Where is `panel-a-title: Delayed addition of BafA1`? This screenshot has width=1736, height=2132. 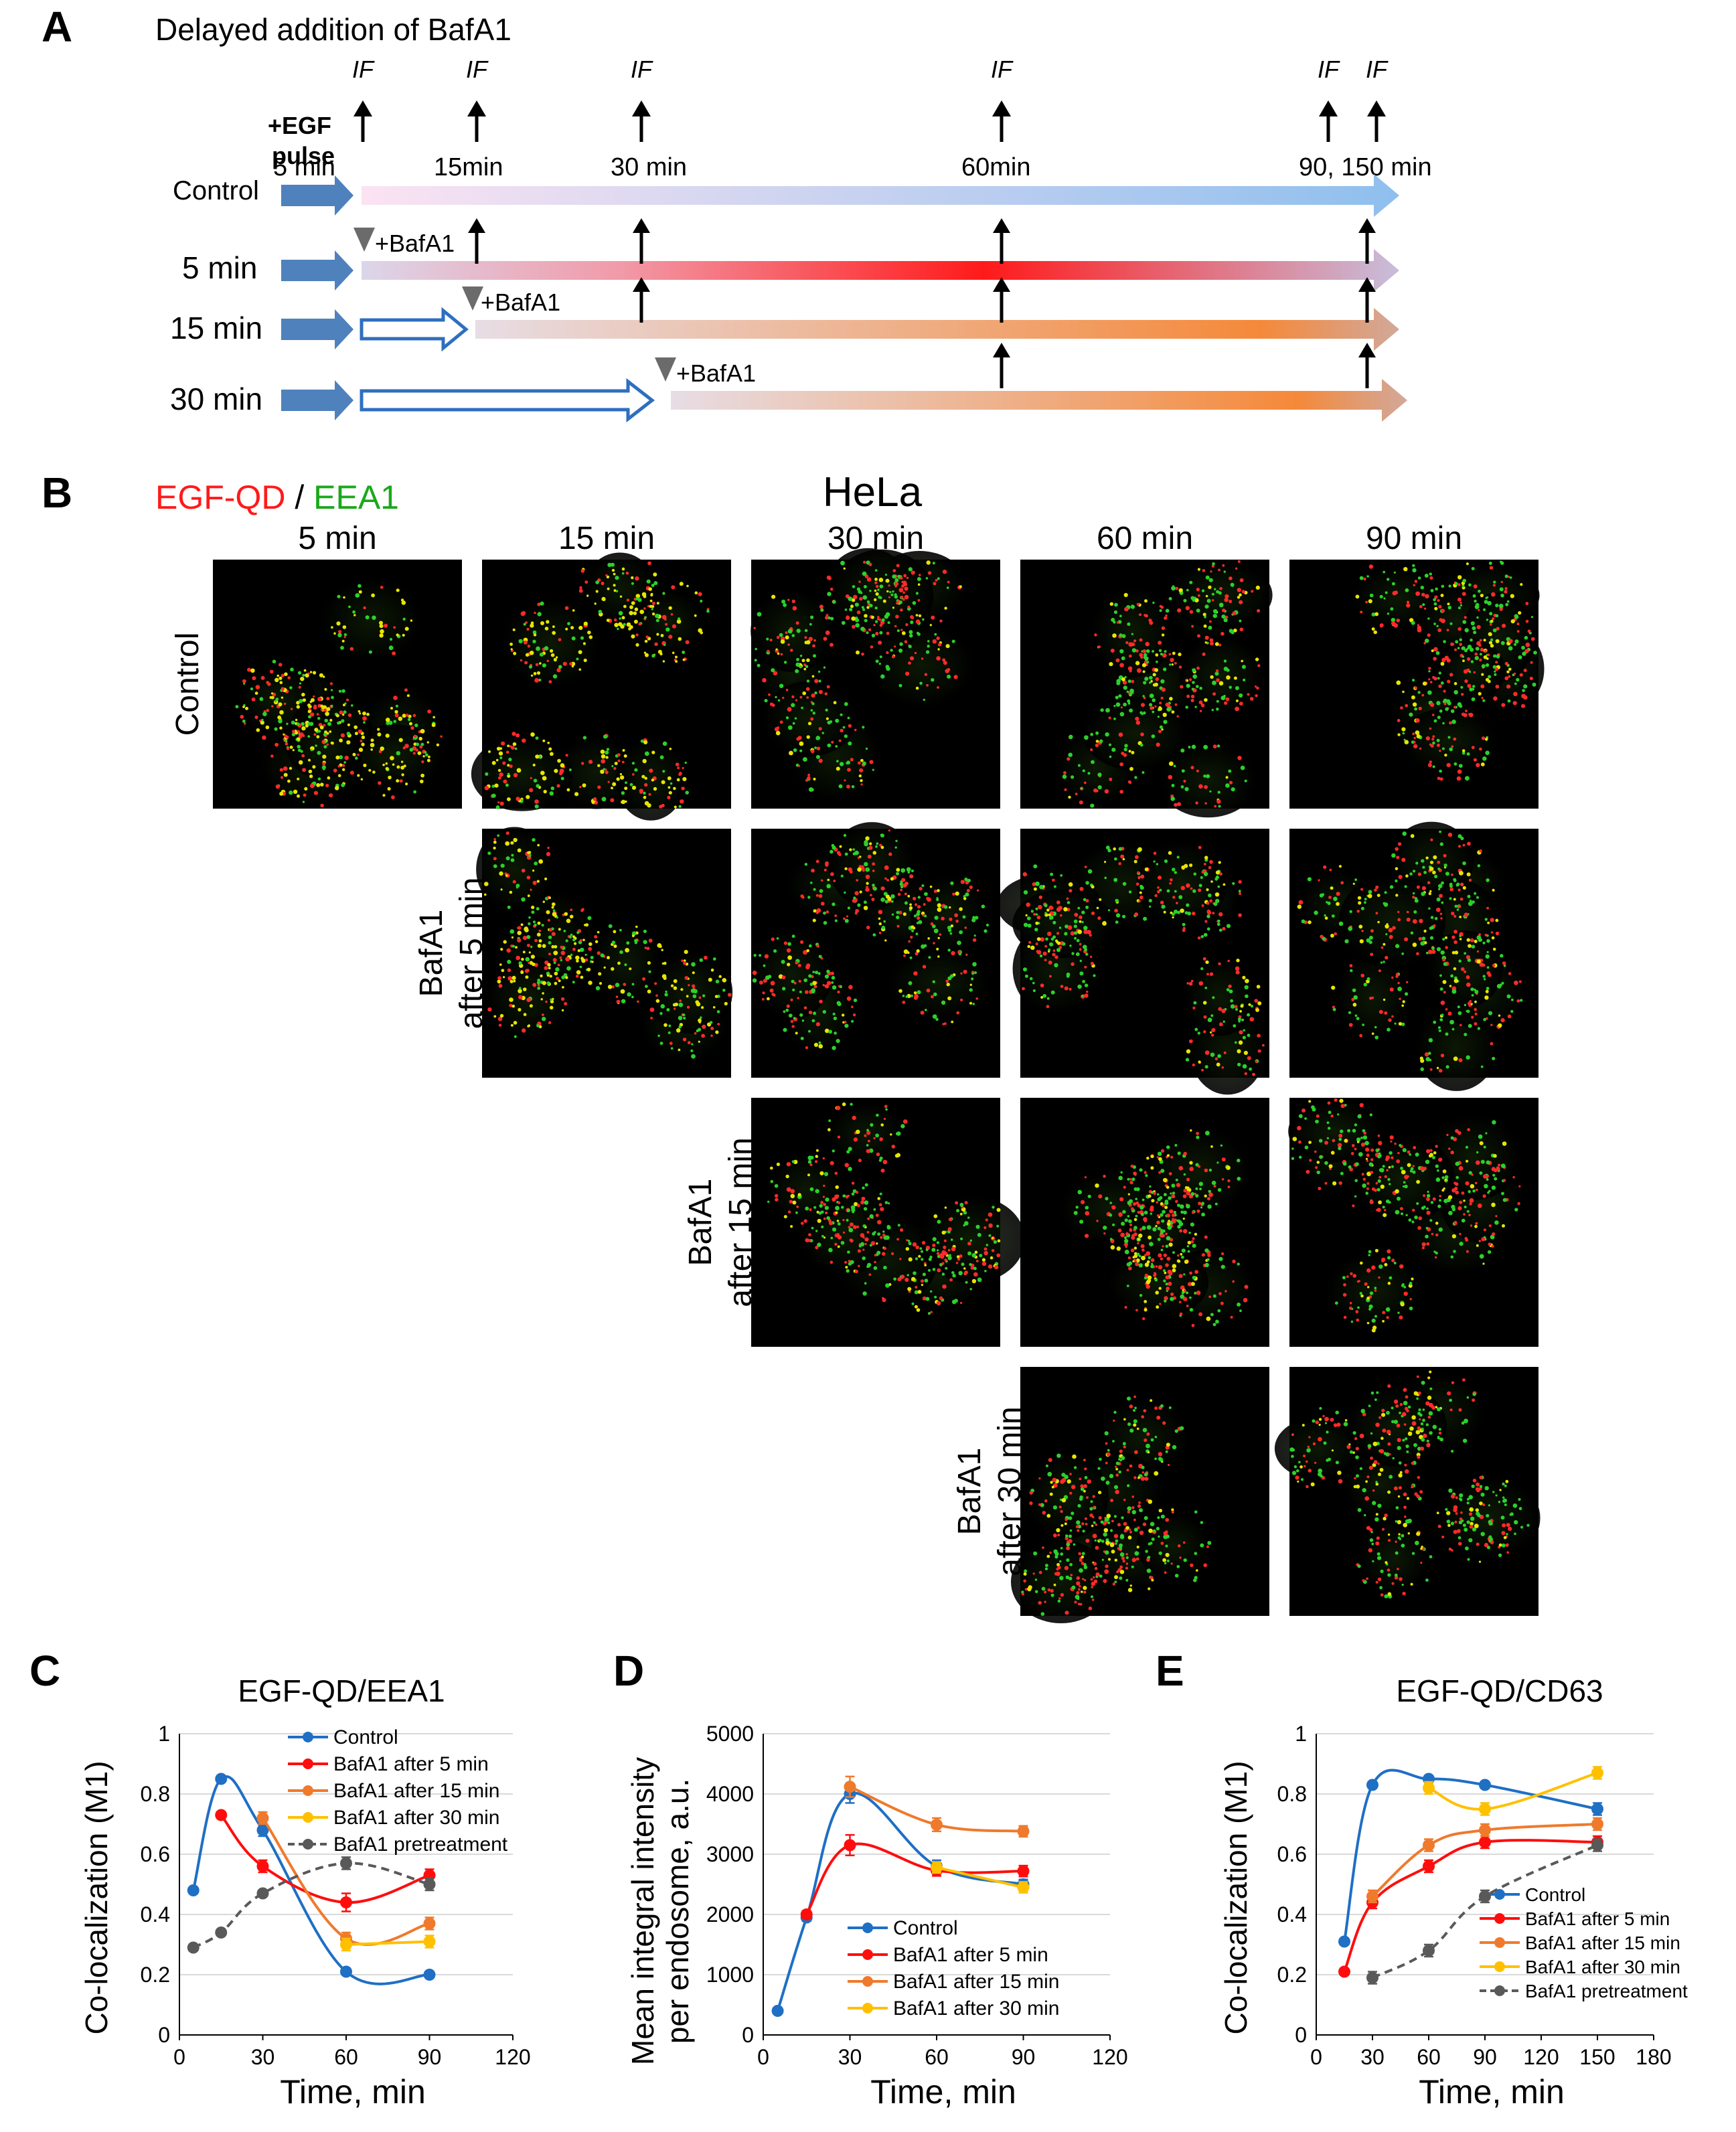
panel-a-title: Delayed addition of BafA1 is located at coordinates (333, 29).